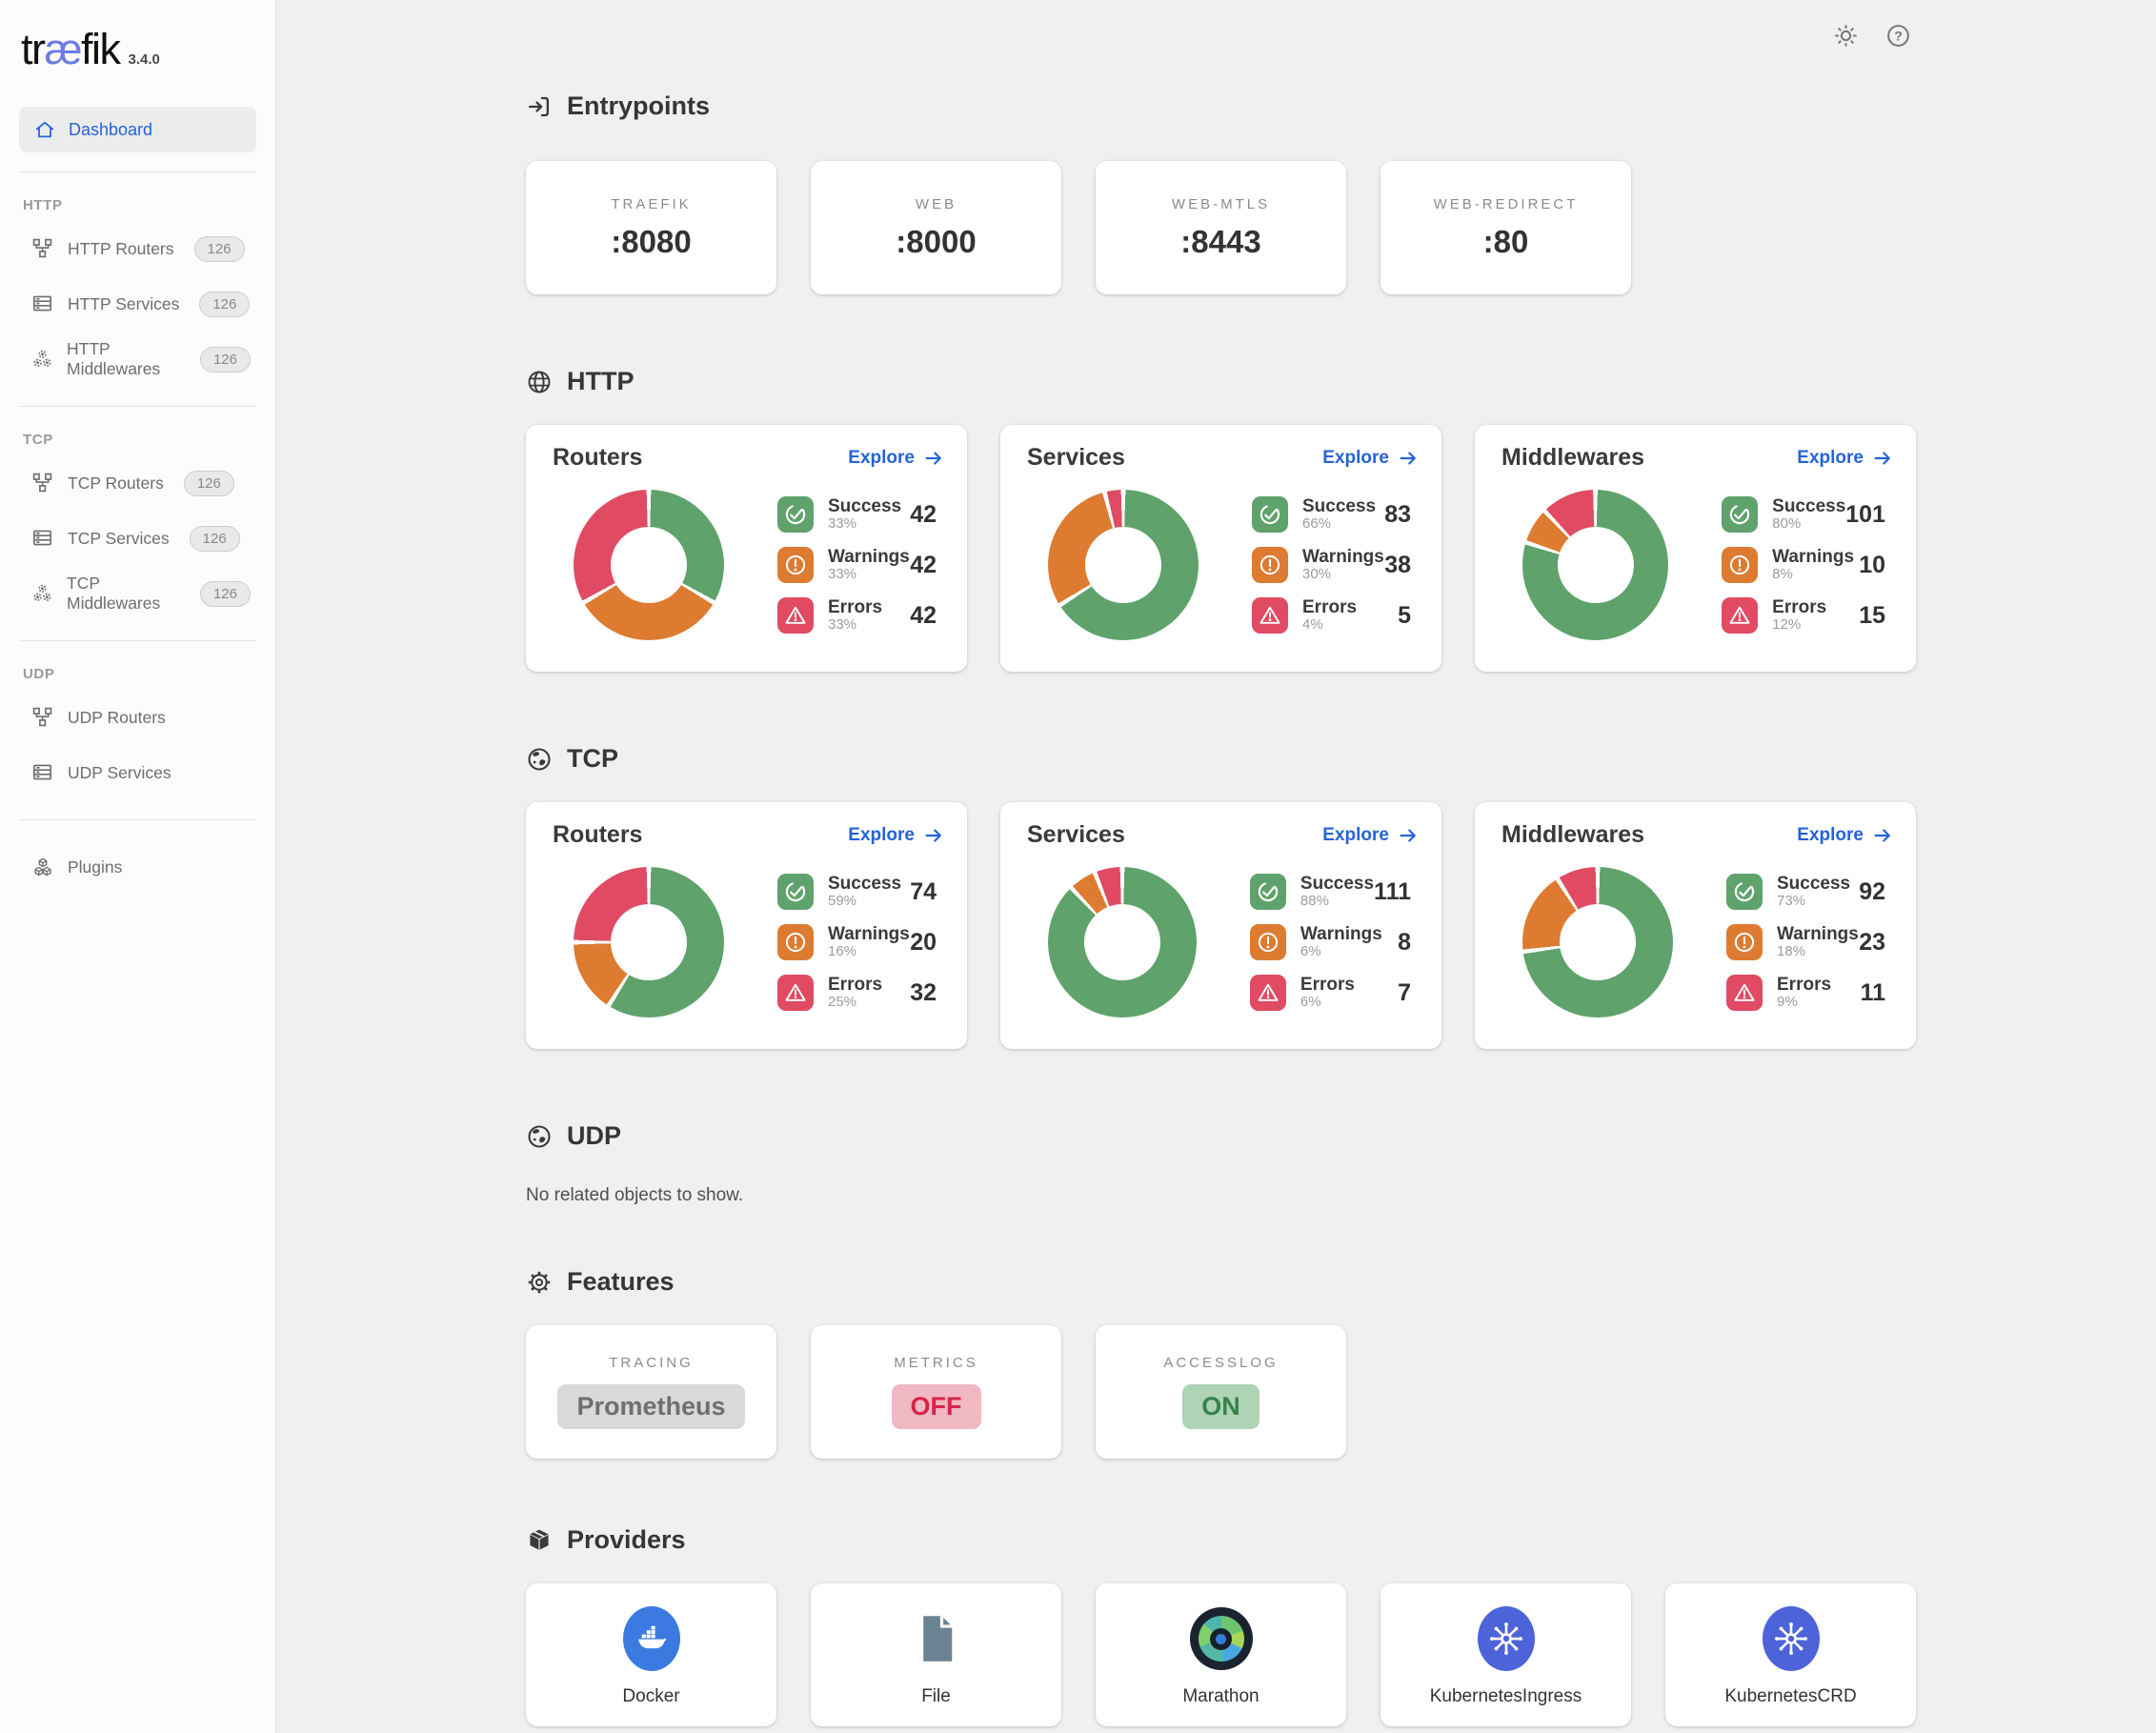  What do you see at coordinates (124, 303) in the screenshot?
I see `sidebar-item-label: HTTP Services` at bounding box center [124, 303].